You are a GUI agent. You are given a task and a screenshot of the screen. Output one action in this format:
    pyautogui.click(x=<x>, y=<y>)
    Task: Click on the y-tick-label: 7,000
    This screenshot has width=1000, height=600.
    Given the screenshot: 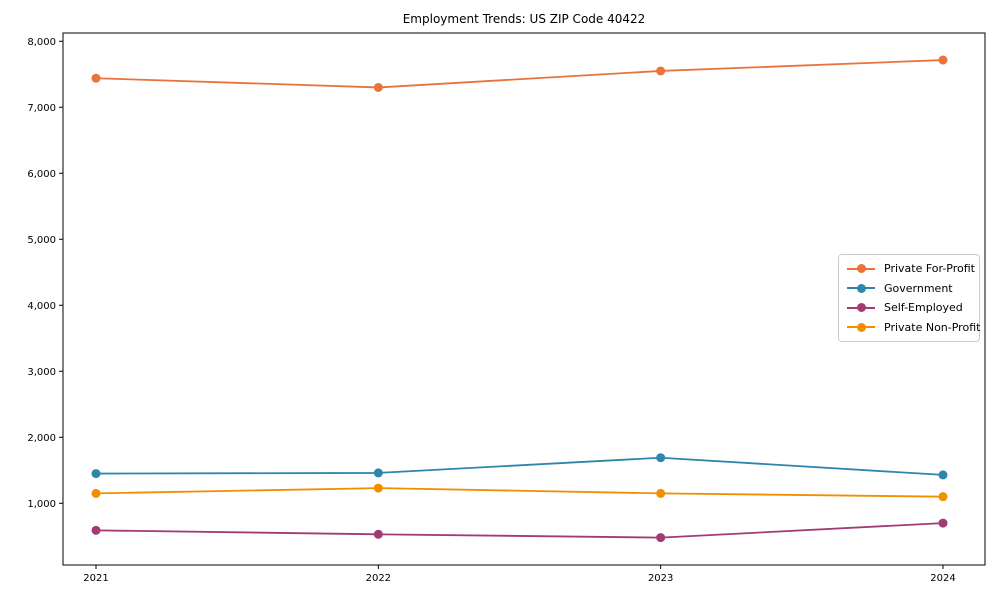 What is the action you would take?
    pyautogui.click(x=41, y=108)
    